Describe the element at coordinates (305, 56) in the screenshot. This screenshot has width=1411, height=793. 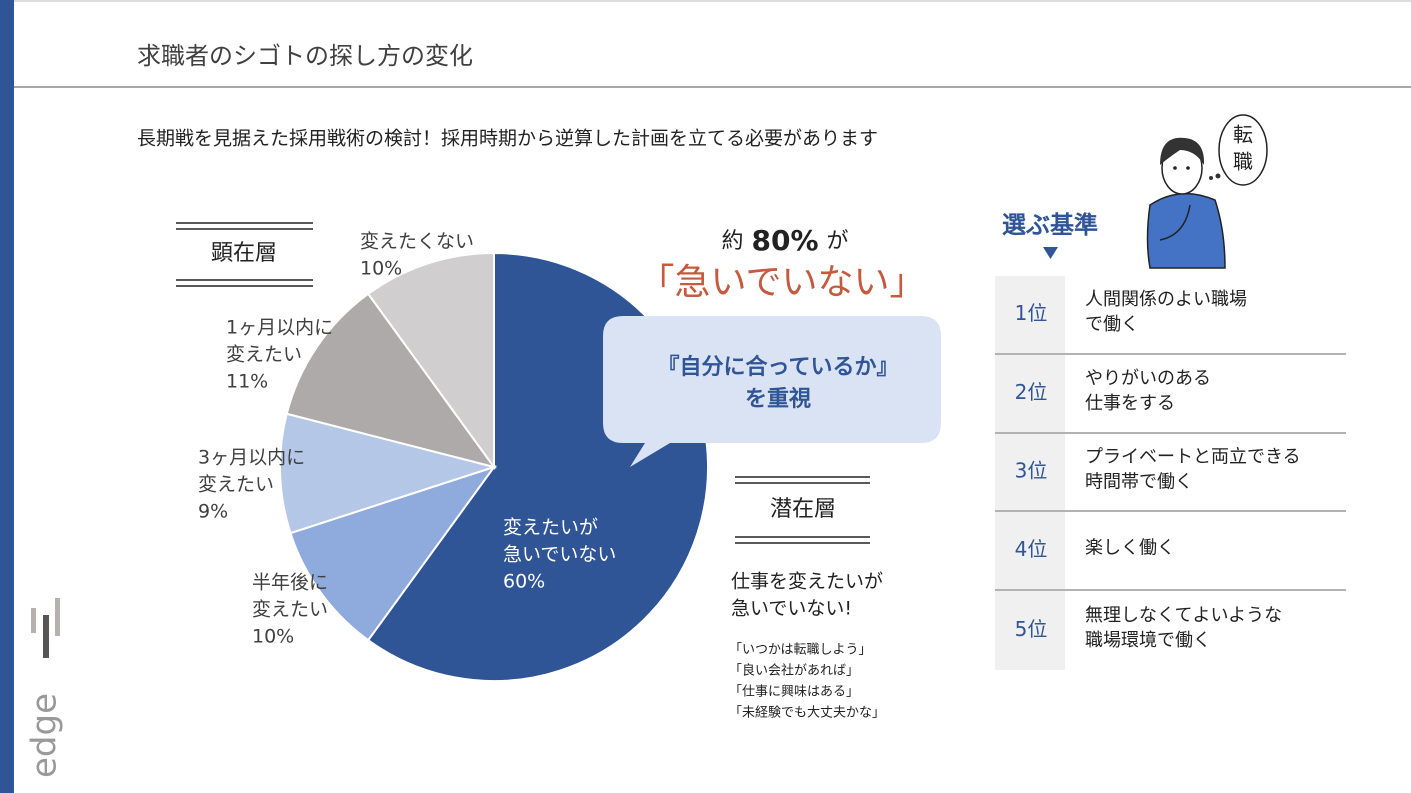
I see `slide-title: 求職者のシゴトの探し方の変化` at that location.